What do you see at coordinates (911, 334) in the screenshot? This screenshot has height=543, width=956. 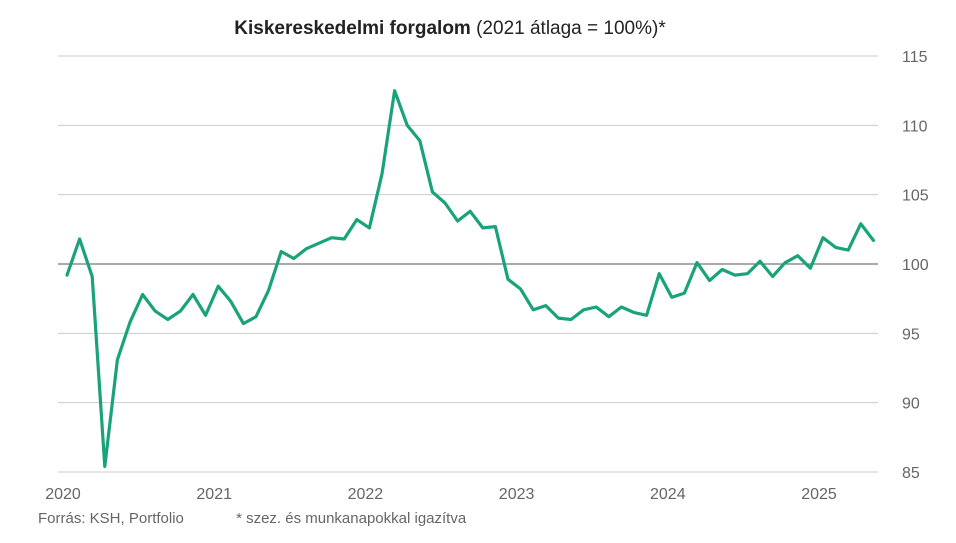 I see `y-tick-label: 95` at bounding box center [911, 334].